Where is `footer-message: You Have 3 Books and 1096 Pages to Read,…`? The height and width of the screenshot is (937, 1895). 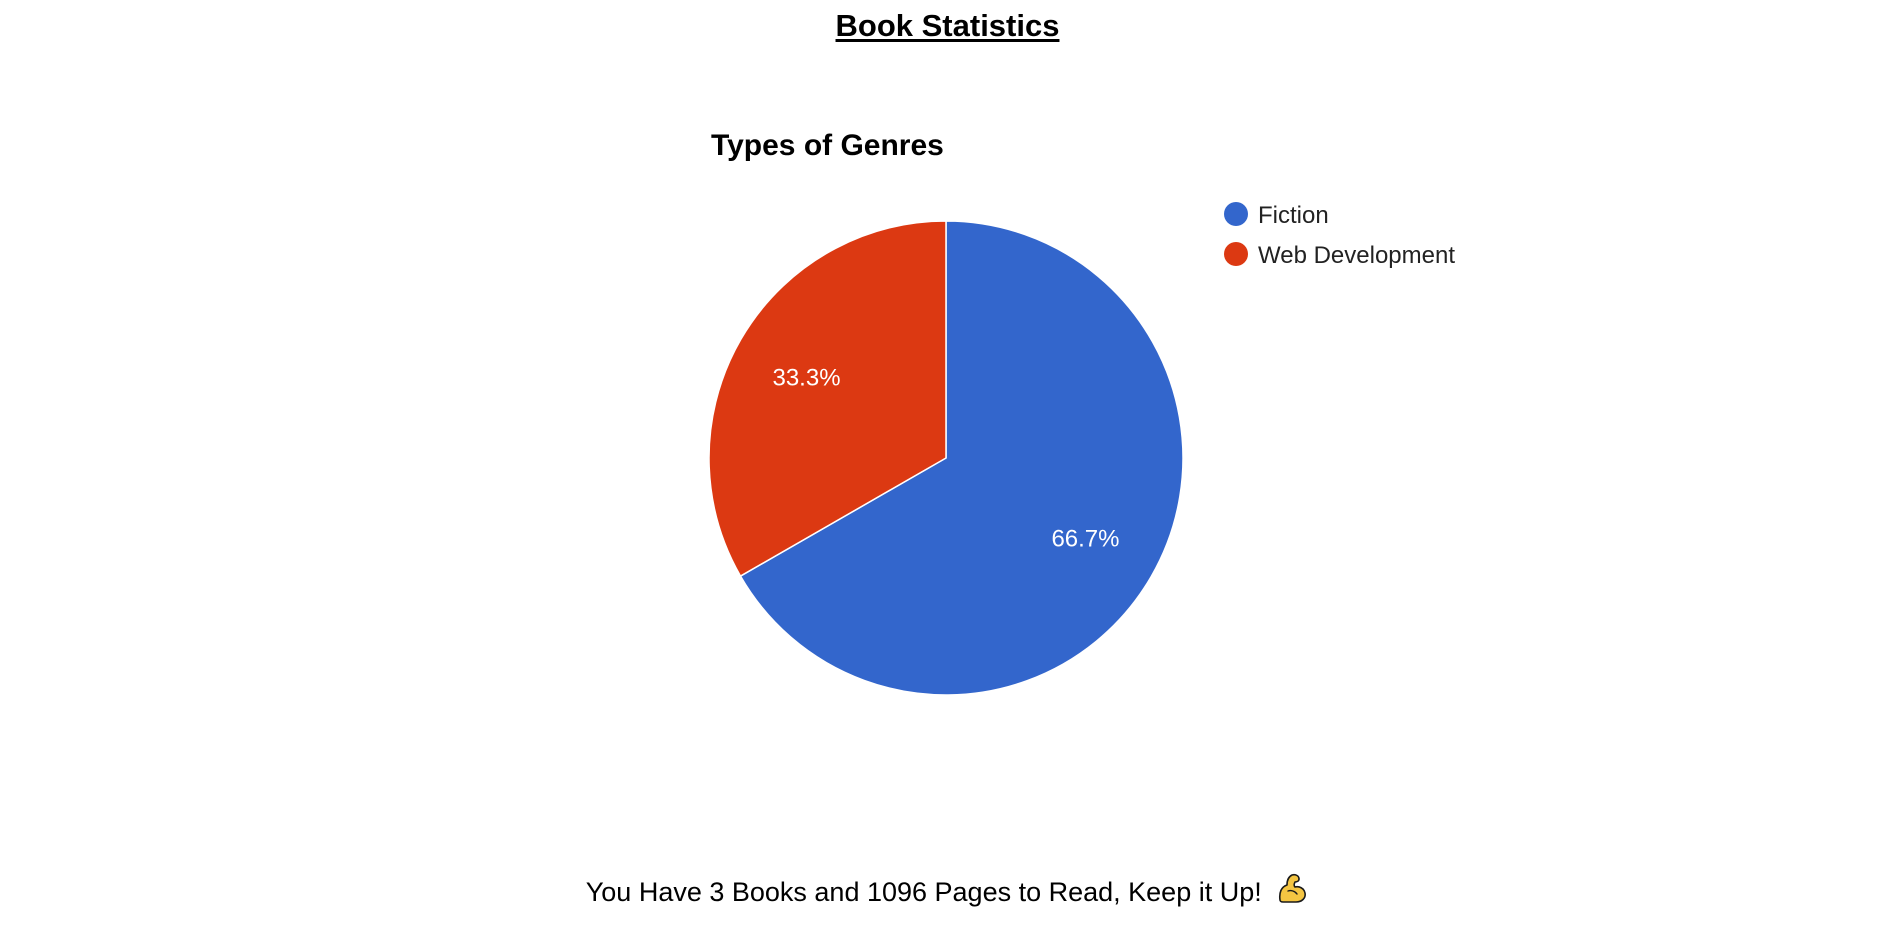 footer-message: You Have 3 Books and 1096 Pages to Read,… is located at coordinates (947, 891).